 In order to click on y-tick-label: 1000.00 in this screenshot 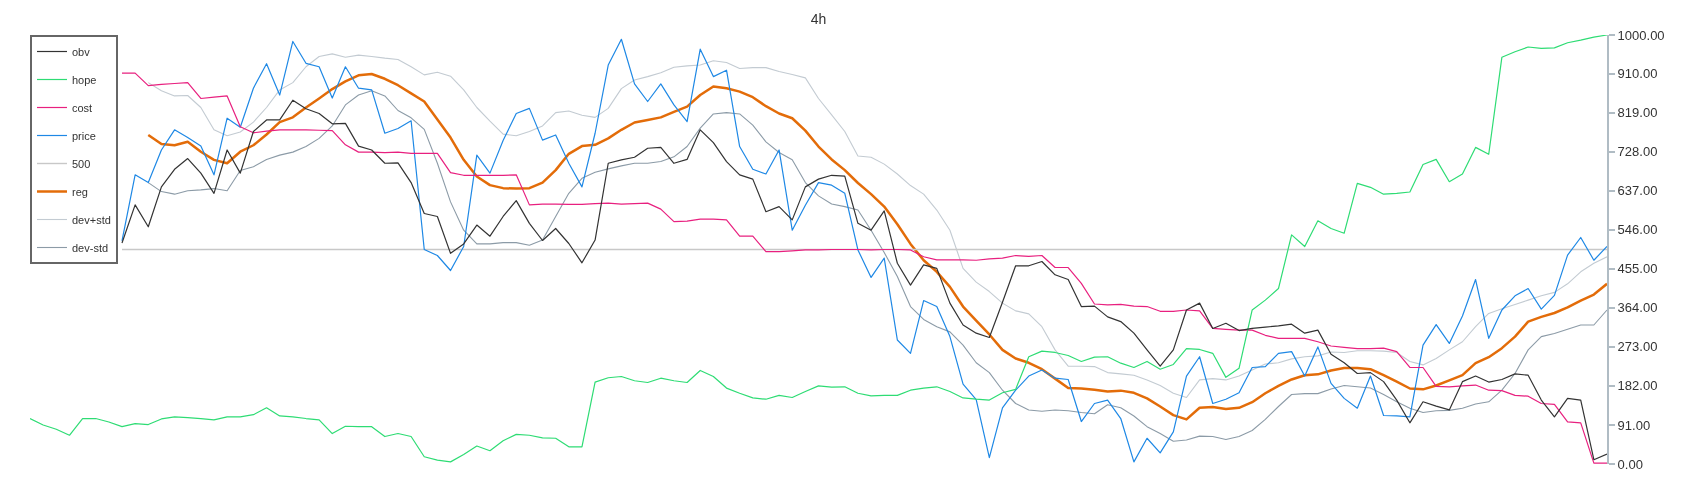, I will do `click(1641, 35)`.